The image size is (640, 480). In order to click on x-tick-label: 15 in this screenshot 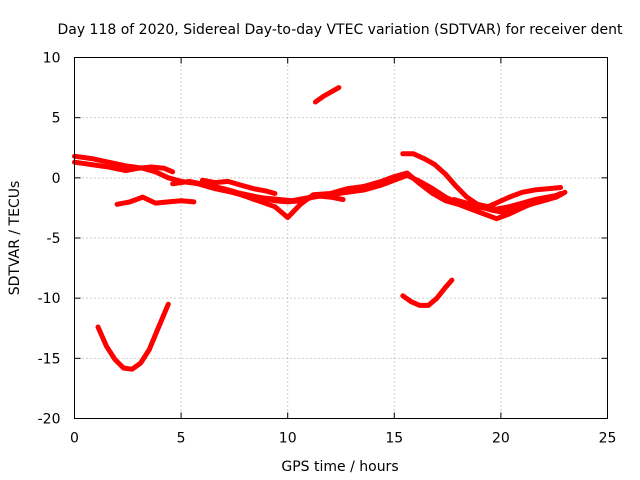, I will do `click(394, 439)`.